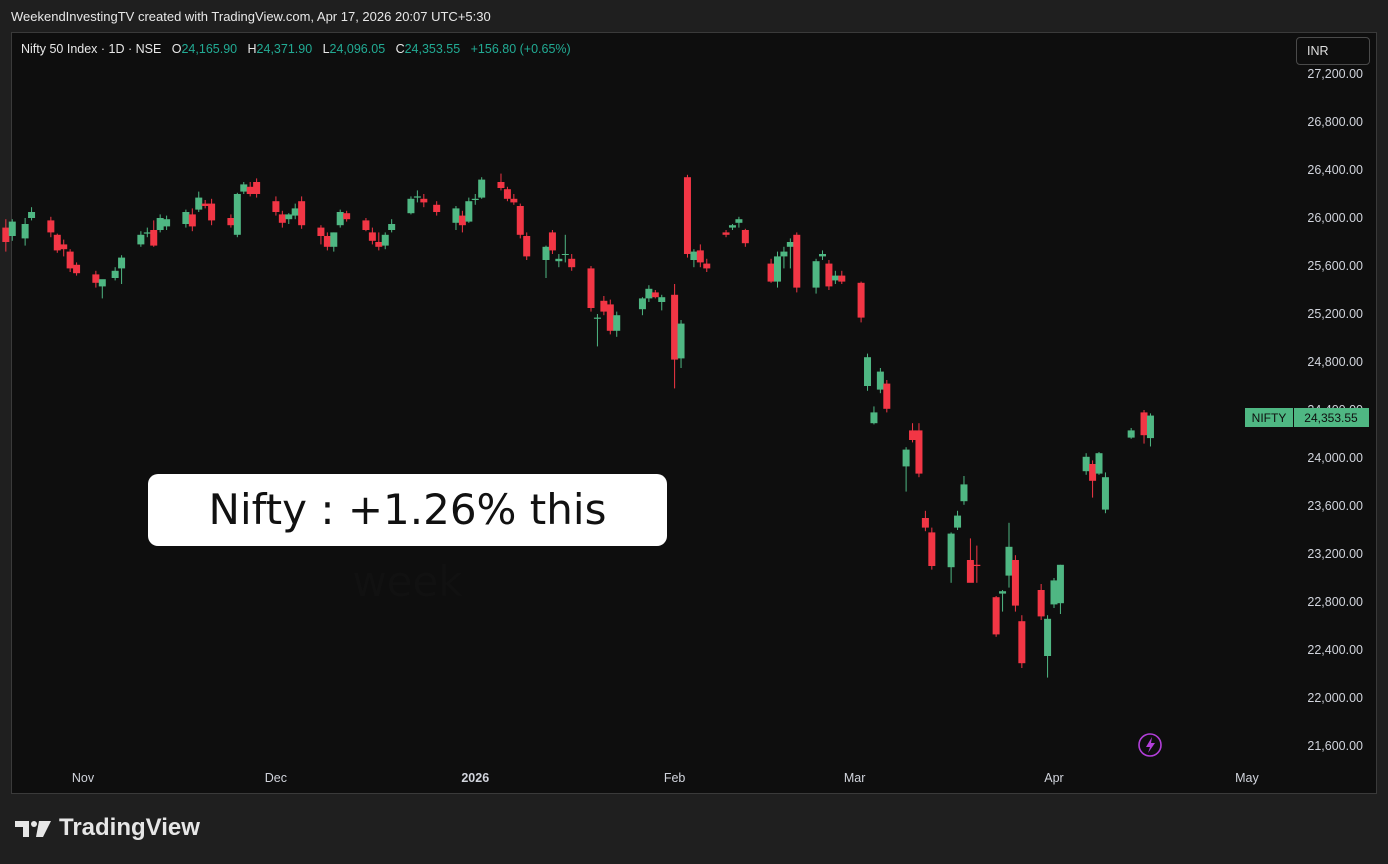 This screenshot has width=1388, height=864. What do you see at coordinates (1333, 51) in the screenshot?
I see `currency-button: INR` at bounding box center [1333, 51].